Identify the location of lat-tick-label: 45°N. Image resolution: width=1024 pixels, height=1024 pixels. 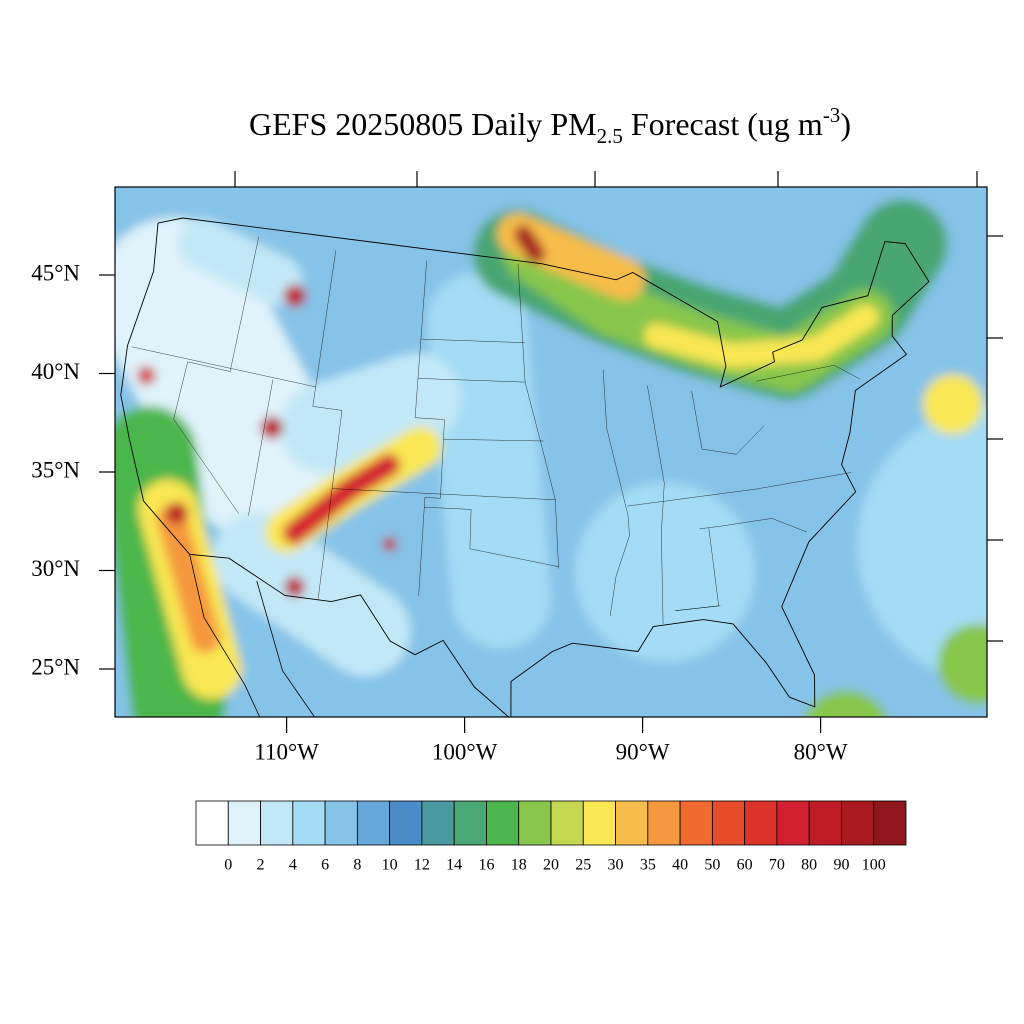
(55, 272).